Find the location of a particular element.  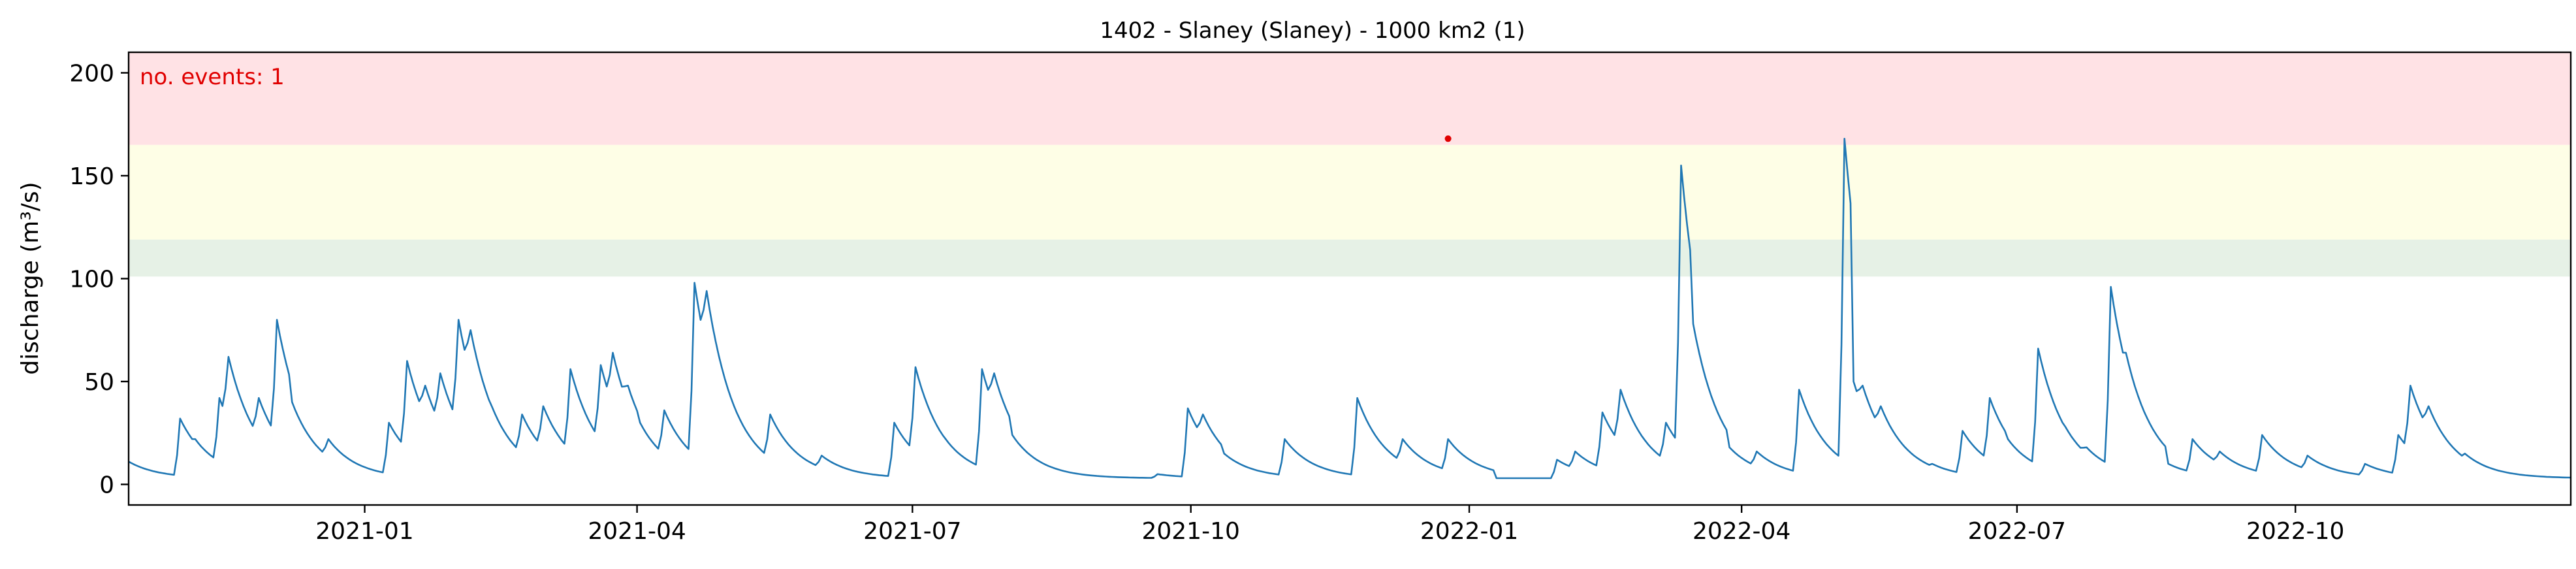

x-tick-label: 2022-01 is located at coordinates (1469, 531).